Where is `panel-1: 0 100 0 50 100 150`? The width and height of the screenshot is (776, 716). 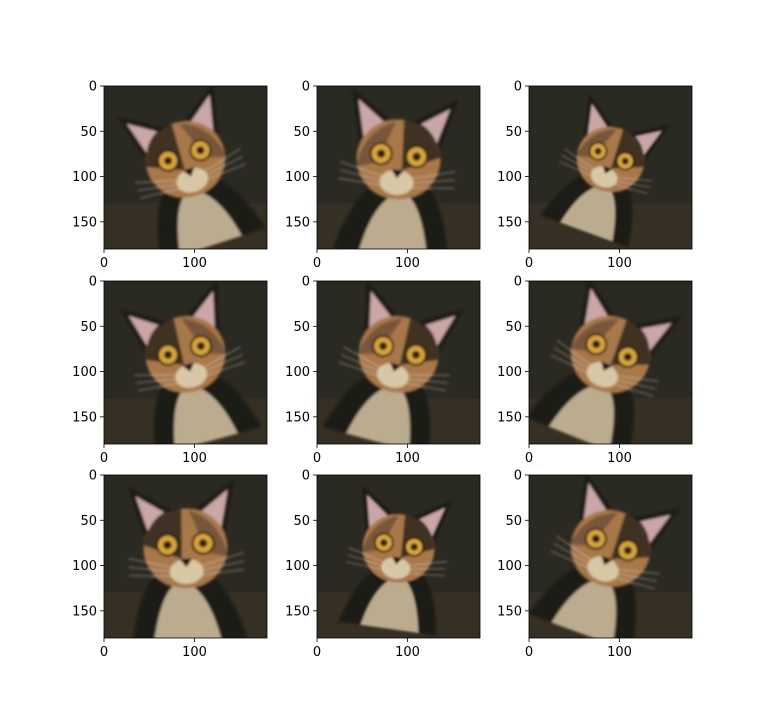
panel-1: 0 100 0 50 100 150 is located at coordinates (169, 176).